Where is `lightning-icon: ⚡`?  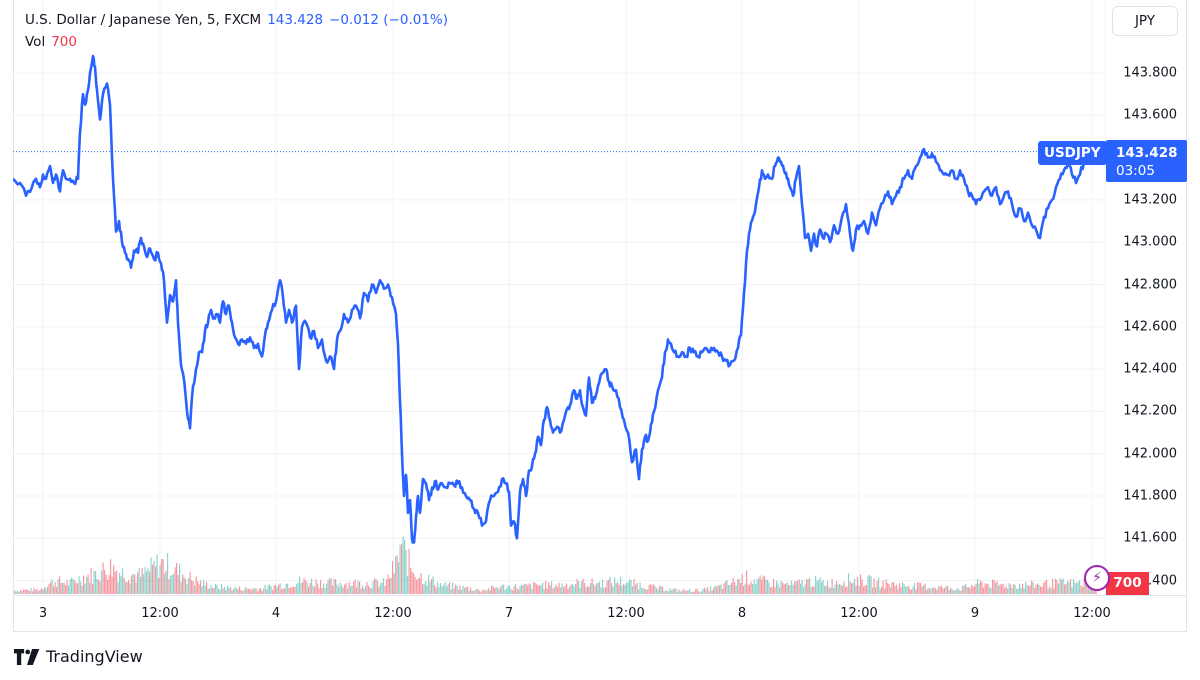 lightning-icon: ⚡ is located at coordinates (1097, 578).